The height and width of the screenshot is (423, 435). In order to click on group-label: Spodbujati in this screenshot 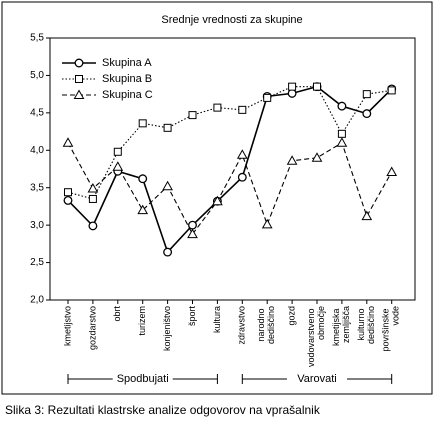, I will do `click(143, 379)`.